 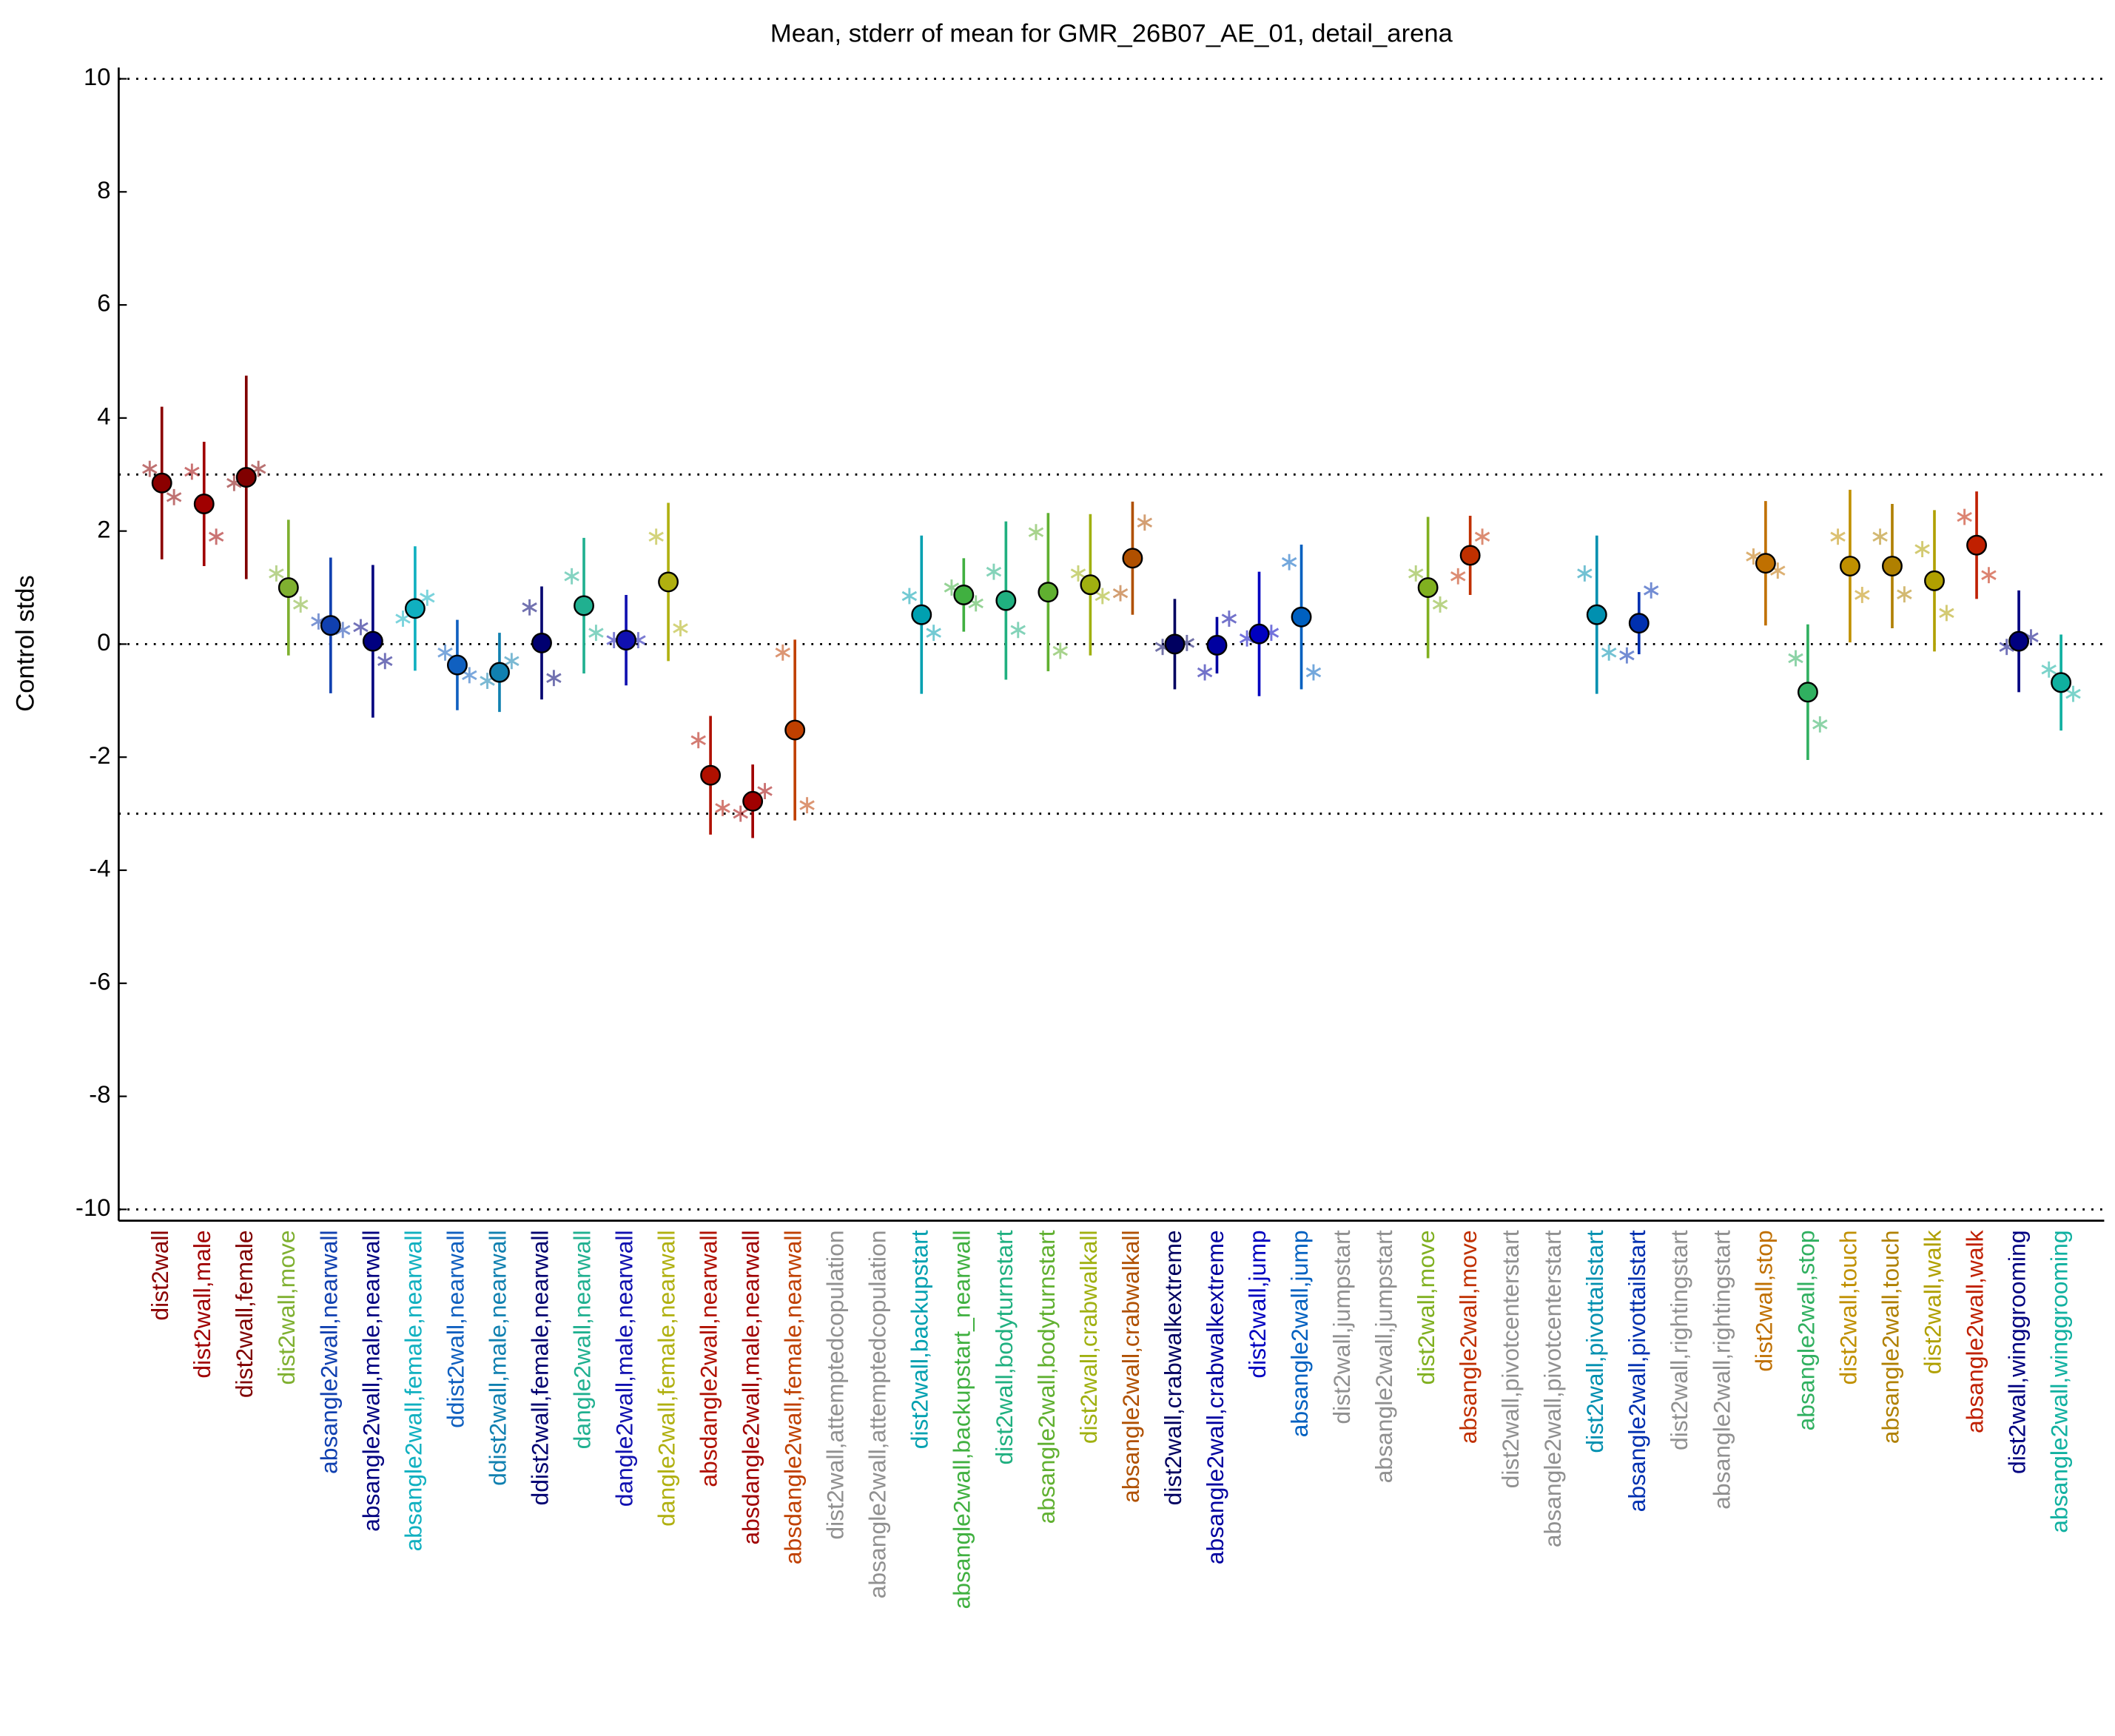 I want to click on x-tick-label: absangle2wall,attemptedcopulation, so click(x=877, y=1414).